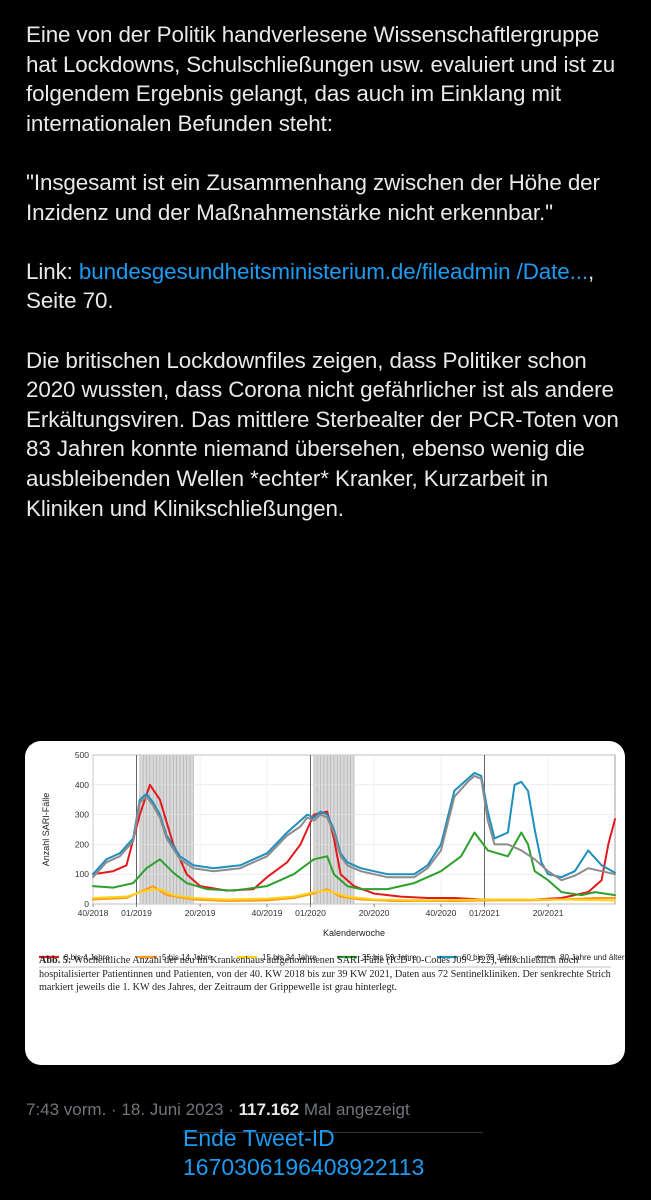 This screenshot has width=651, height=1200. Describe the element at coordinates (52, 271) in the screenshot. I see `link-prefix: Link:` at that location.